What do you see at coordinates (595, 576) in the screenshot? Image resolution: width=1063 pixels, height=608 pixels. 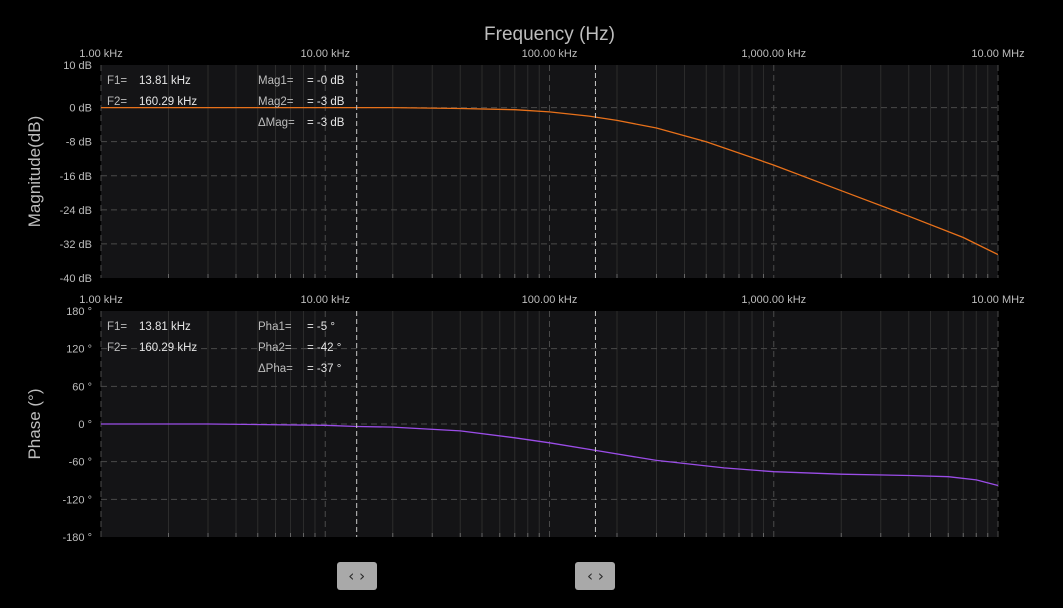 I see `cursor-2-handle: ‹ ›` at bounding box center [595, 576].